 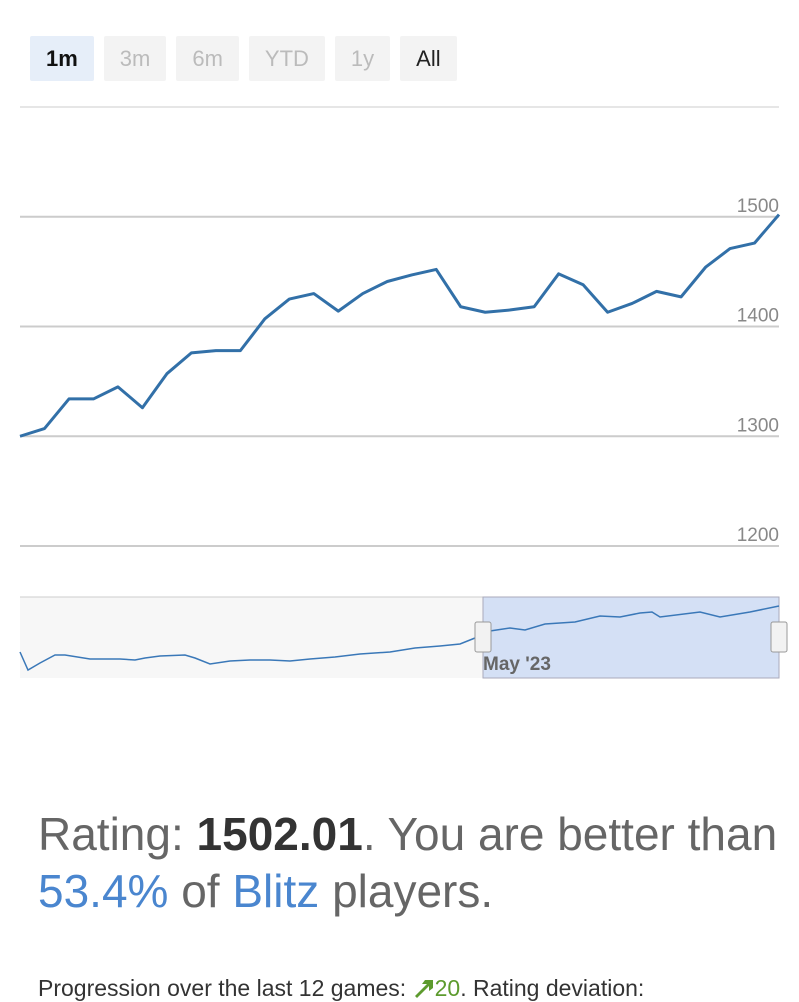 I want to click on y-tick-label: 1400, so click(x=758, y=316).